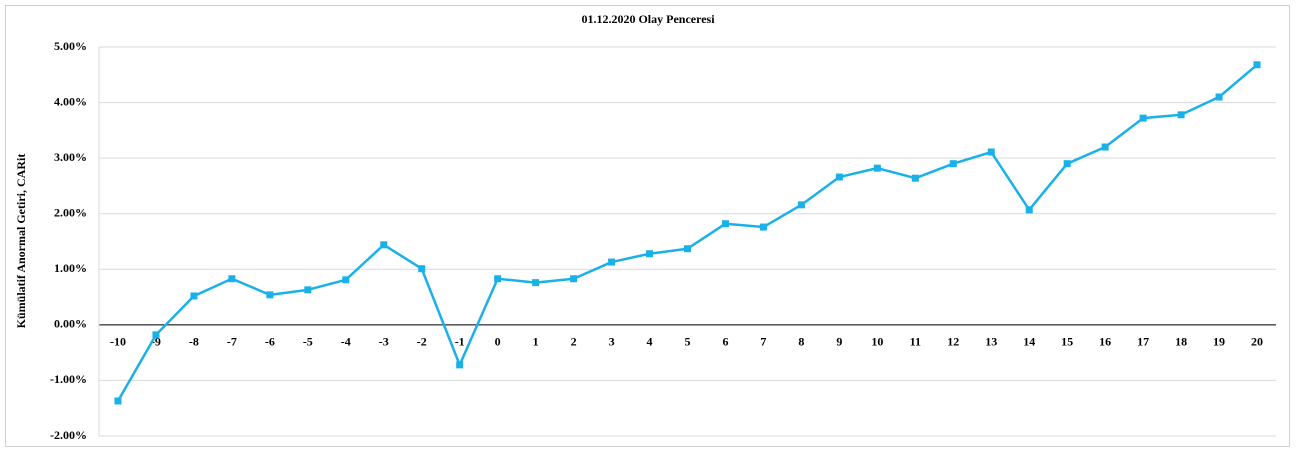  Describe the element at coordinates (70, 46) in the screenshot. I see `y-tick-label: 5.00%` at that location.